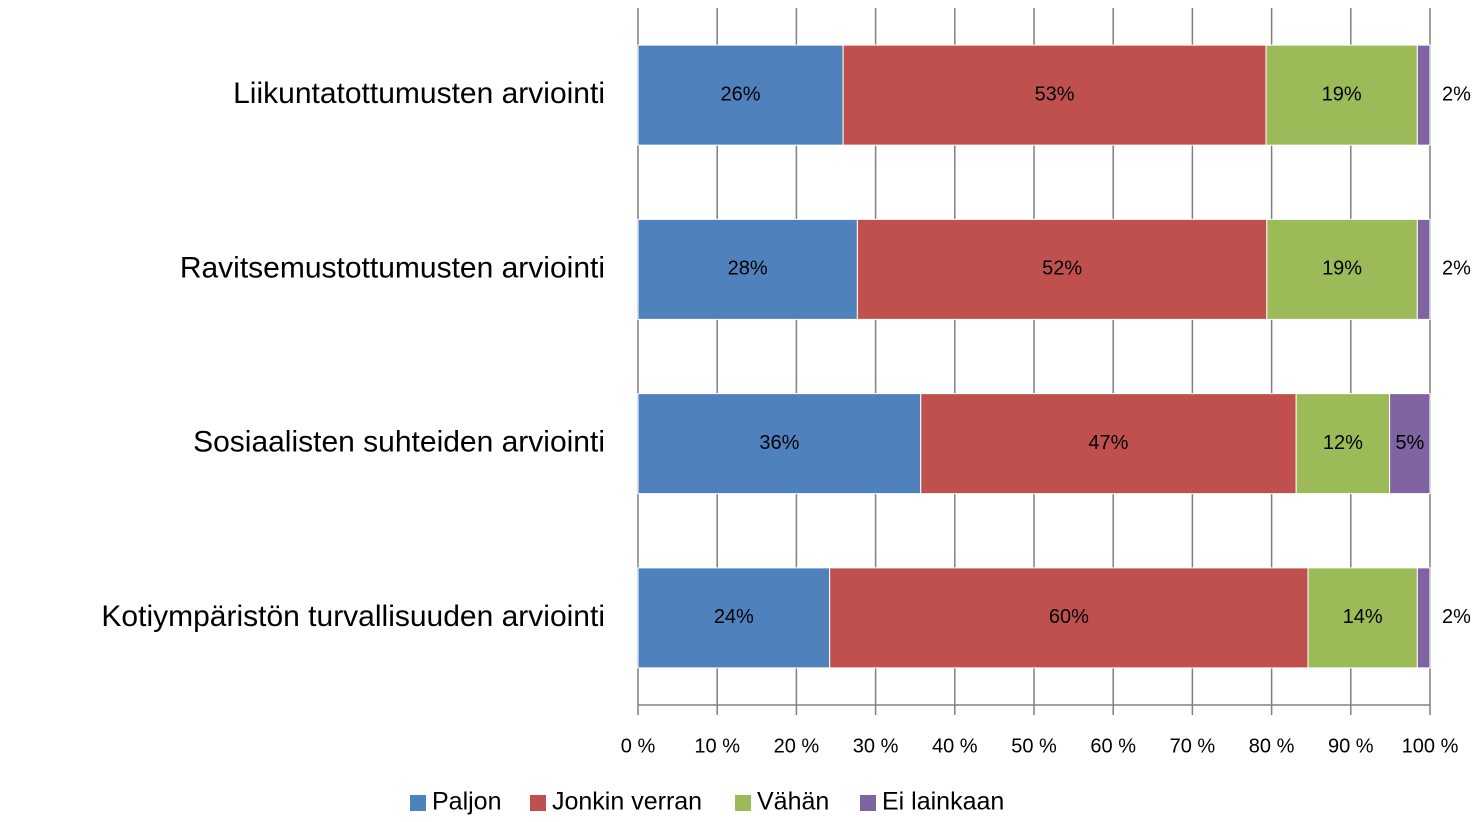 The width and height of the screenshot is (1483, 822). I want to click on x-tick-label: 70 %, so click(1193, 746).